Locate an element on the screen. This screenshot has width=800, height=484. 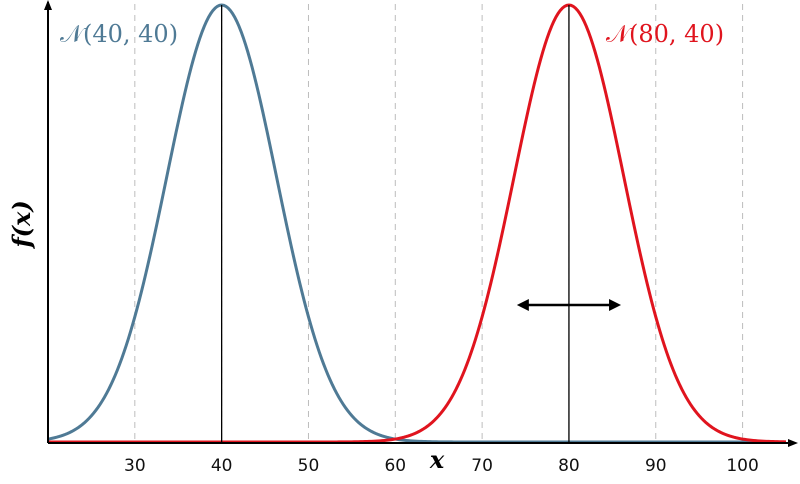
y-axis-arrowhead is located at coordinates (48, 5).